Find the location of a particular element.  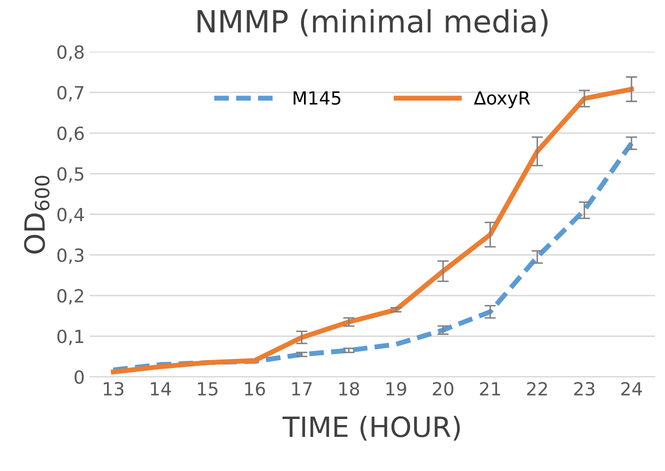

y-tick-label: 0,4 is located at coordinates (70, 216).